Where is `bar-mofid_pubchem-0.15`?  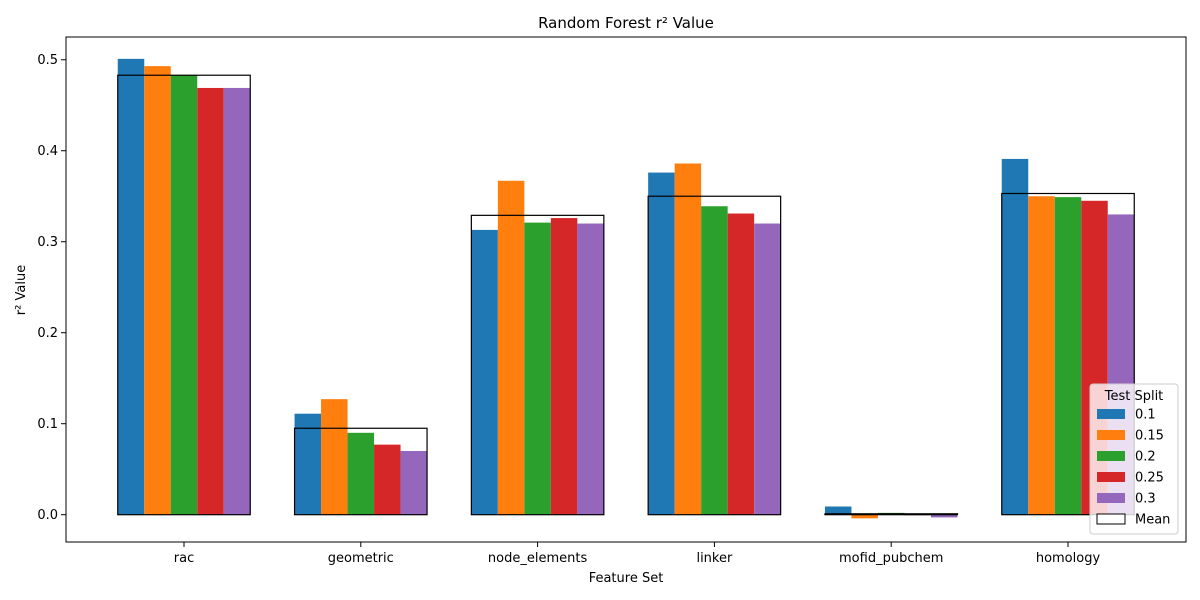 bar-mofid_pubchem-0.15 is located at coordinates (864, 516).